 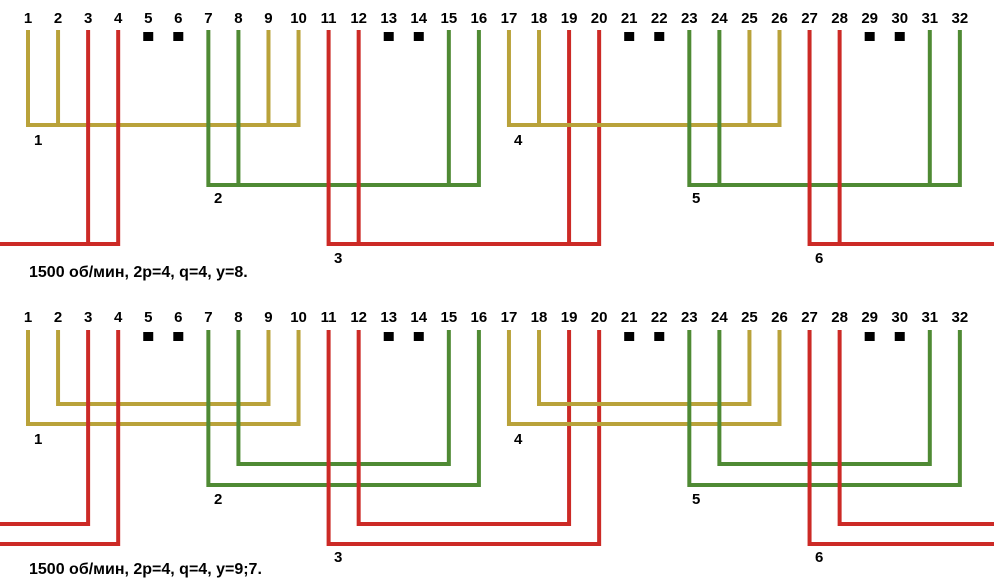 What do you see at coordinates (629, 317) in the screenshot?
I see `slot-number: 21` at bounding box center [629, 317].